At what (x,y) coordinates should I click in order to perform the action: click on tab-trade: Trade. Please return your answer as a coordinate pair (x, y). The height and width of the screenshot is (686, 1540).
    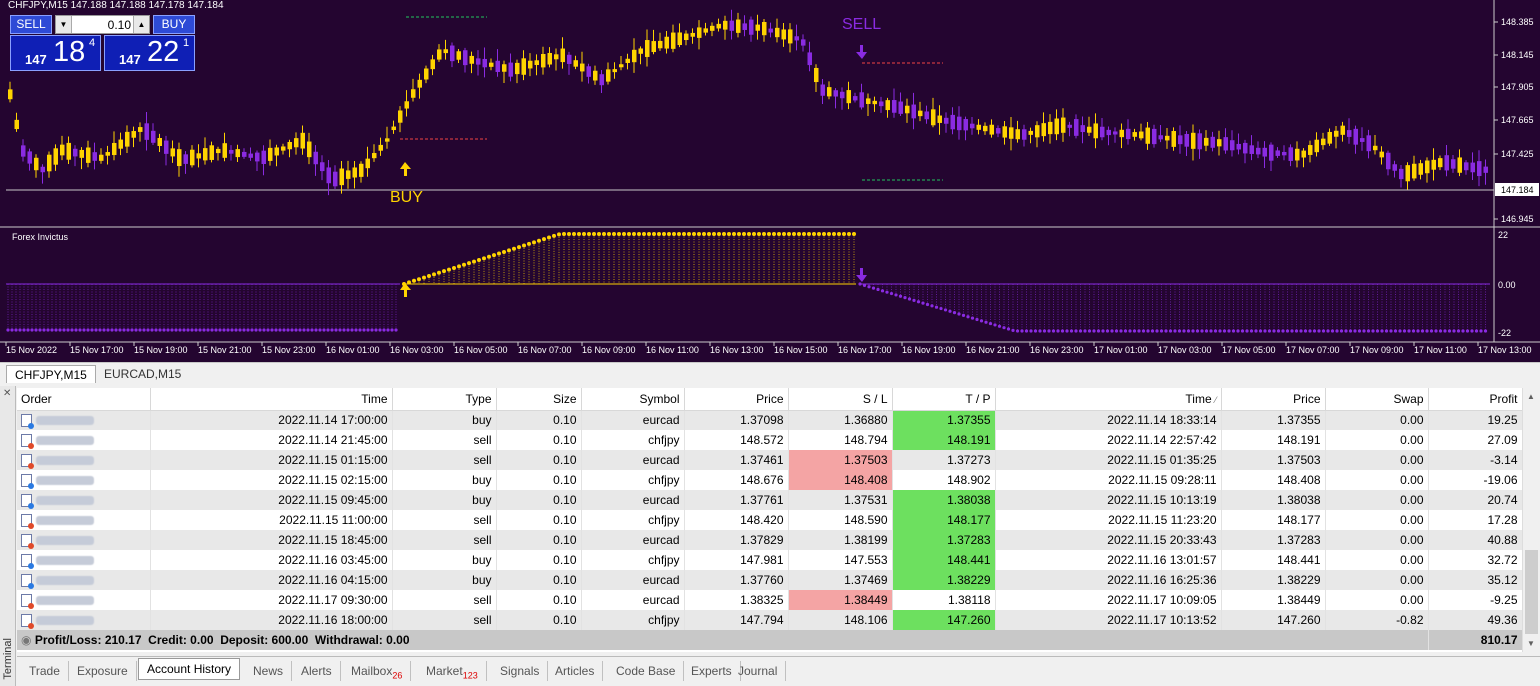
    Looking at the image, I should click on (45, 671).